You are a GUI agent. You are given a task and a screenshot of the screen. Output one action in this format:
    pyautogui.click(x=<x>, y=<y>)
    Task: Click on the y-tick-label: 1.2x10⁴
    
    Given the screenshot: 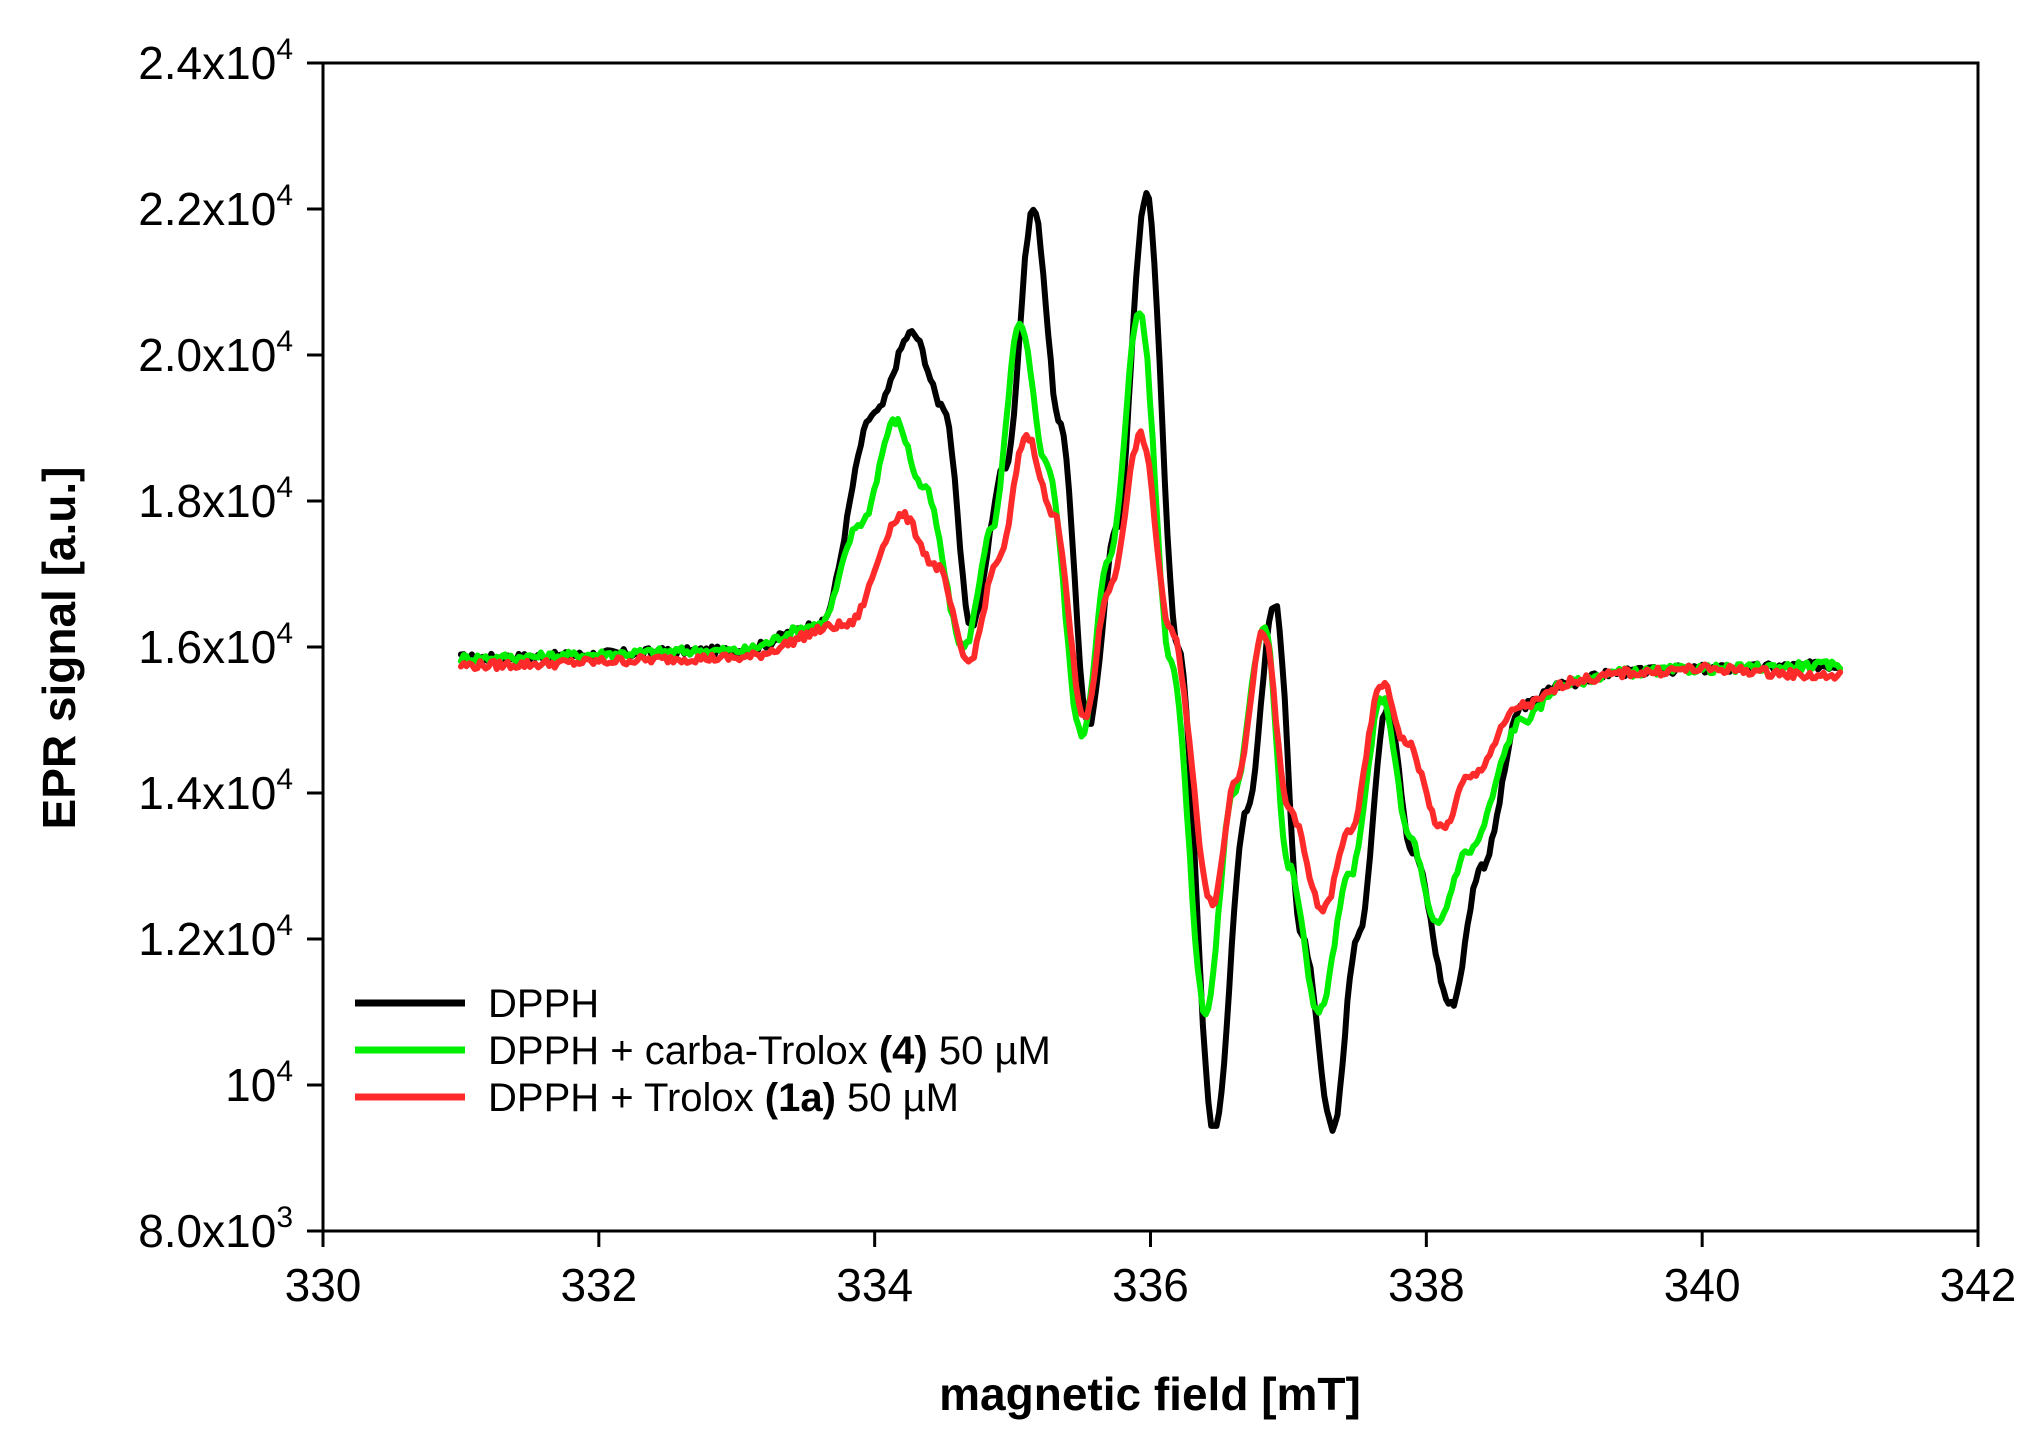 What is the action you would take?
    pyautogui.click(x=215, y=937)
    